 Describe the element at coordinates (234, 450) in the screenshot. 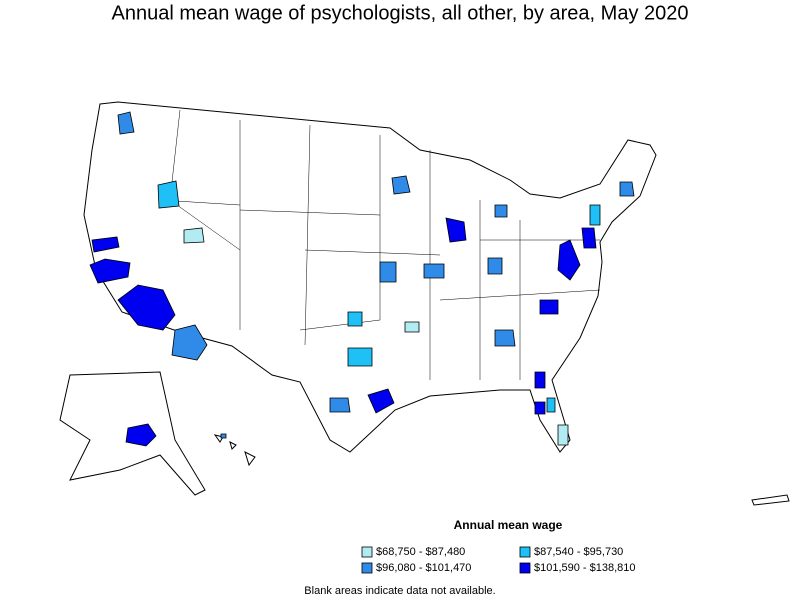

I see `hawaii` at that location.